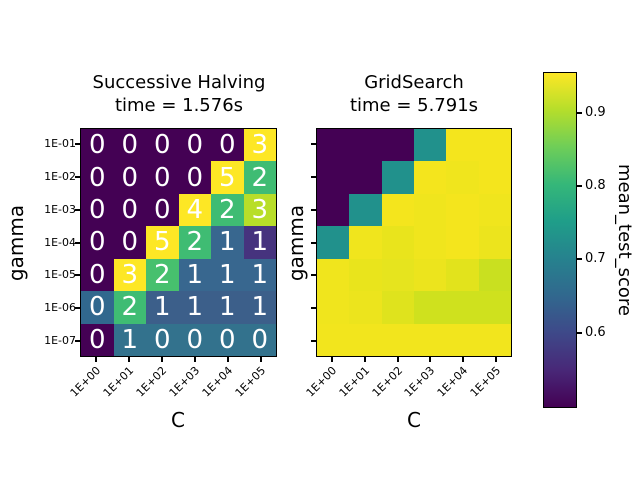 The width and height of the screenshot is (640, 480). I want to click on y-tick-label: 1E-03, so click(60, 209).